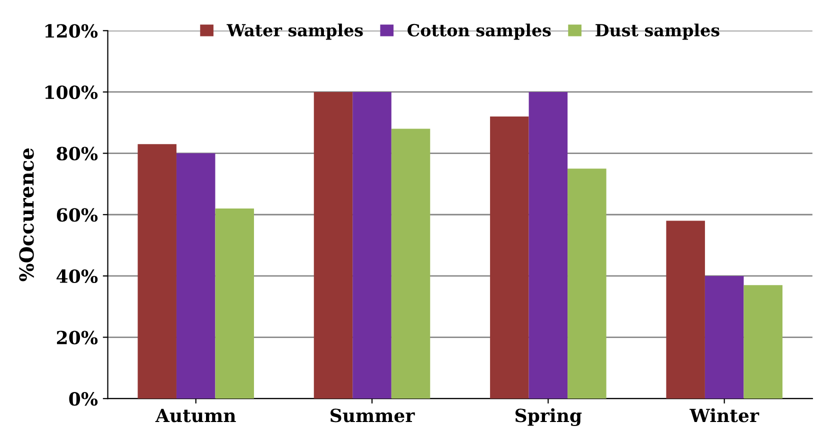  What do you see at coordinates (294, 32) in the screenshot?
I see `legend-label: Water samples` at bounding box center [294, 32].